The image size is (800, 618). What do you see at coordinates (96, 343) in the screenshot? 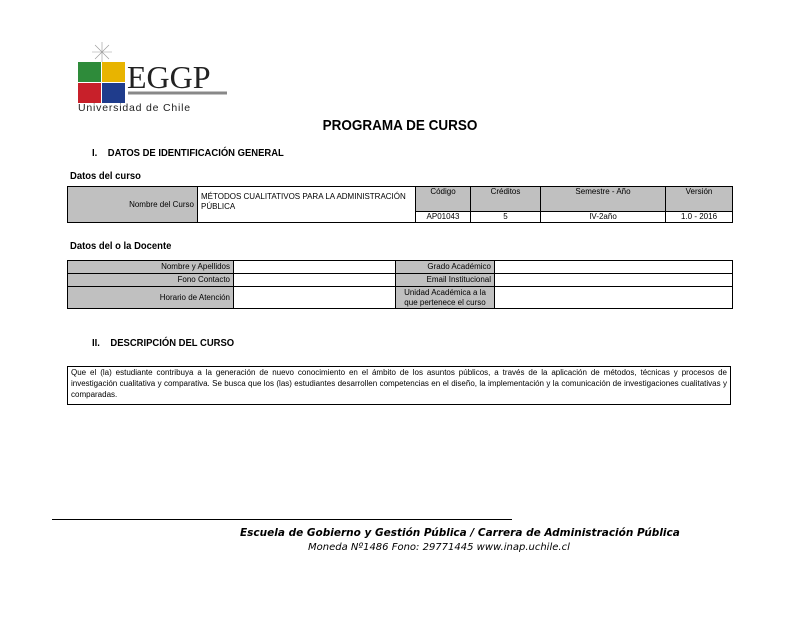
I see `section-number: II.` at bounding box center [96, 343].